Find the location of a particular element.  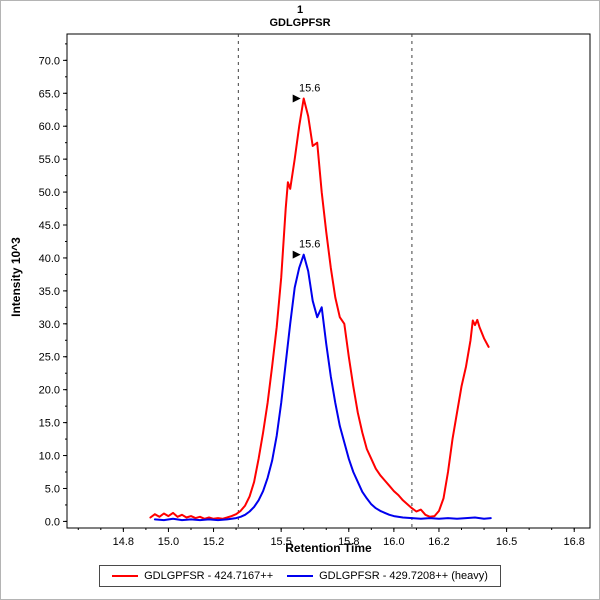

y-tick-label: 25.0 is located at coordinates (49, 358).